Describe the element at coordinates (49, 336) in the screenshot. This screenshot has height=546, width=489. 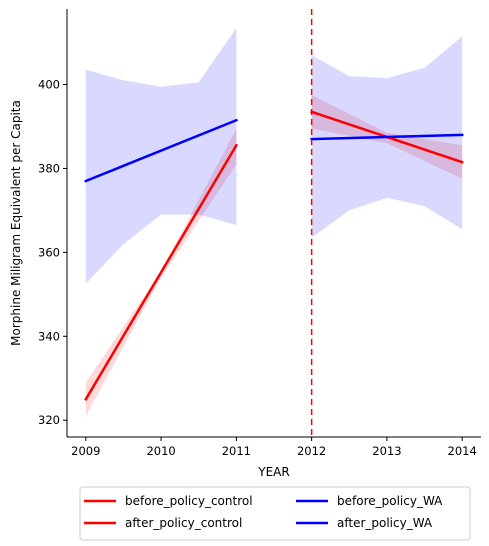
I see `y-tick-label: 340` at that location.